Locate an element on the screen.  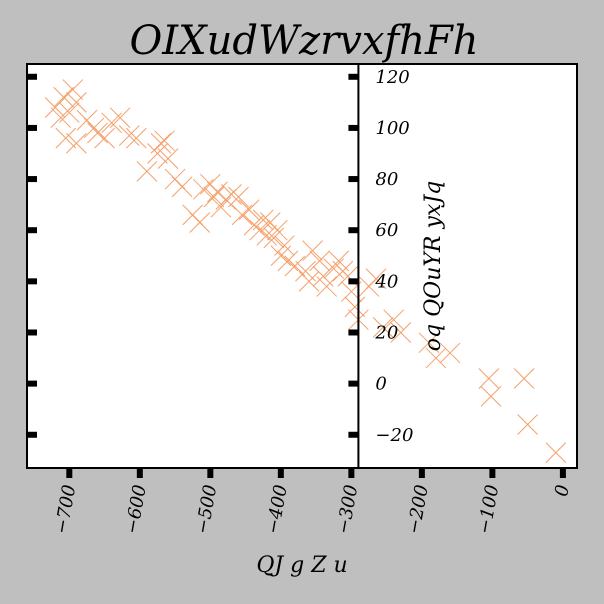
x-tick-label: −200 is located at coordinates (418, 509).